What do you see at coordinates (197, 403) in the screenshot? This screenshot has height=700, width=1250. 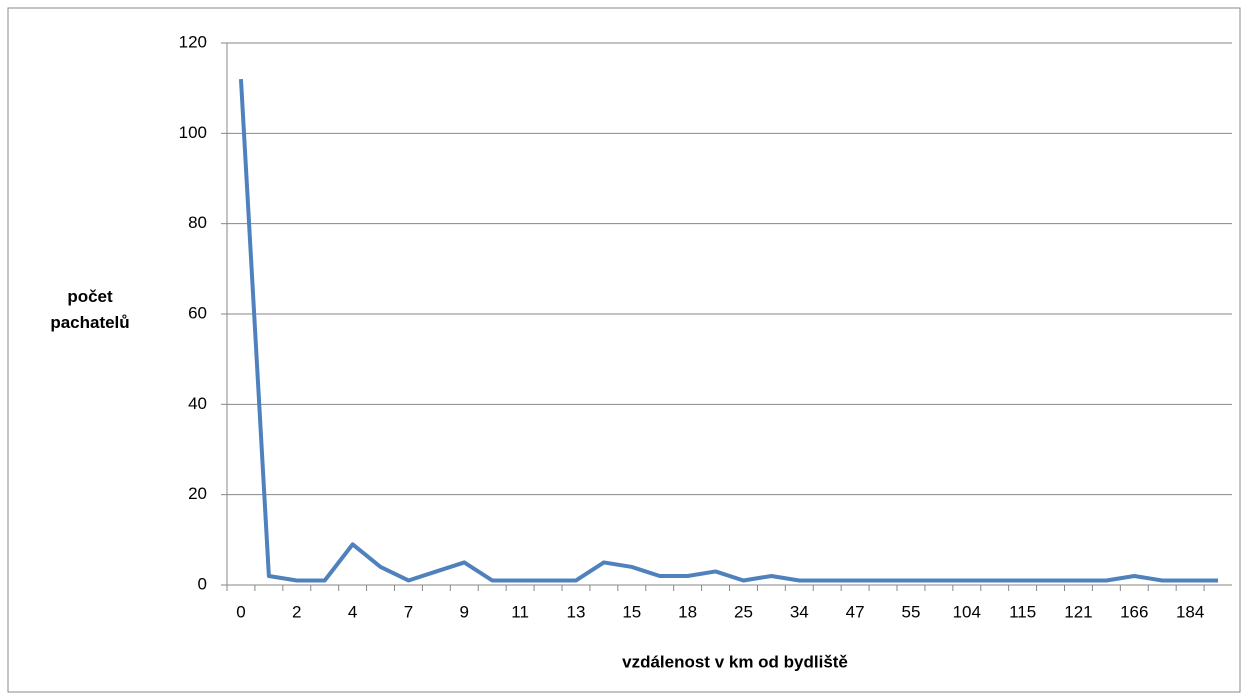 I see `y-tick-label: 40` at bounding box center [197, 403].